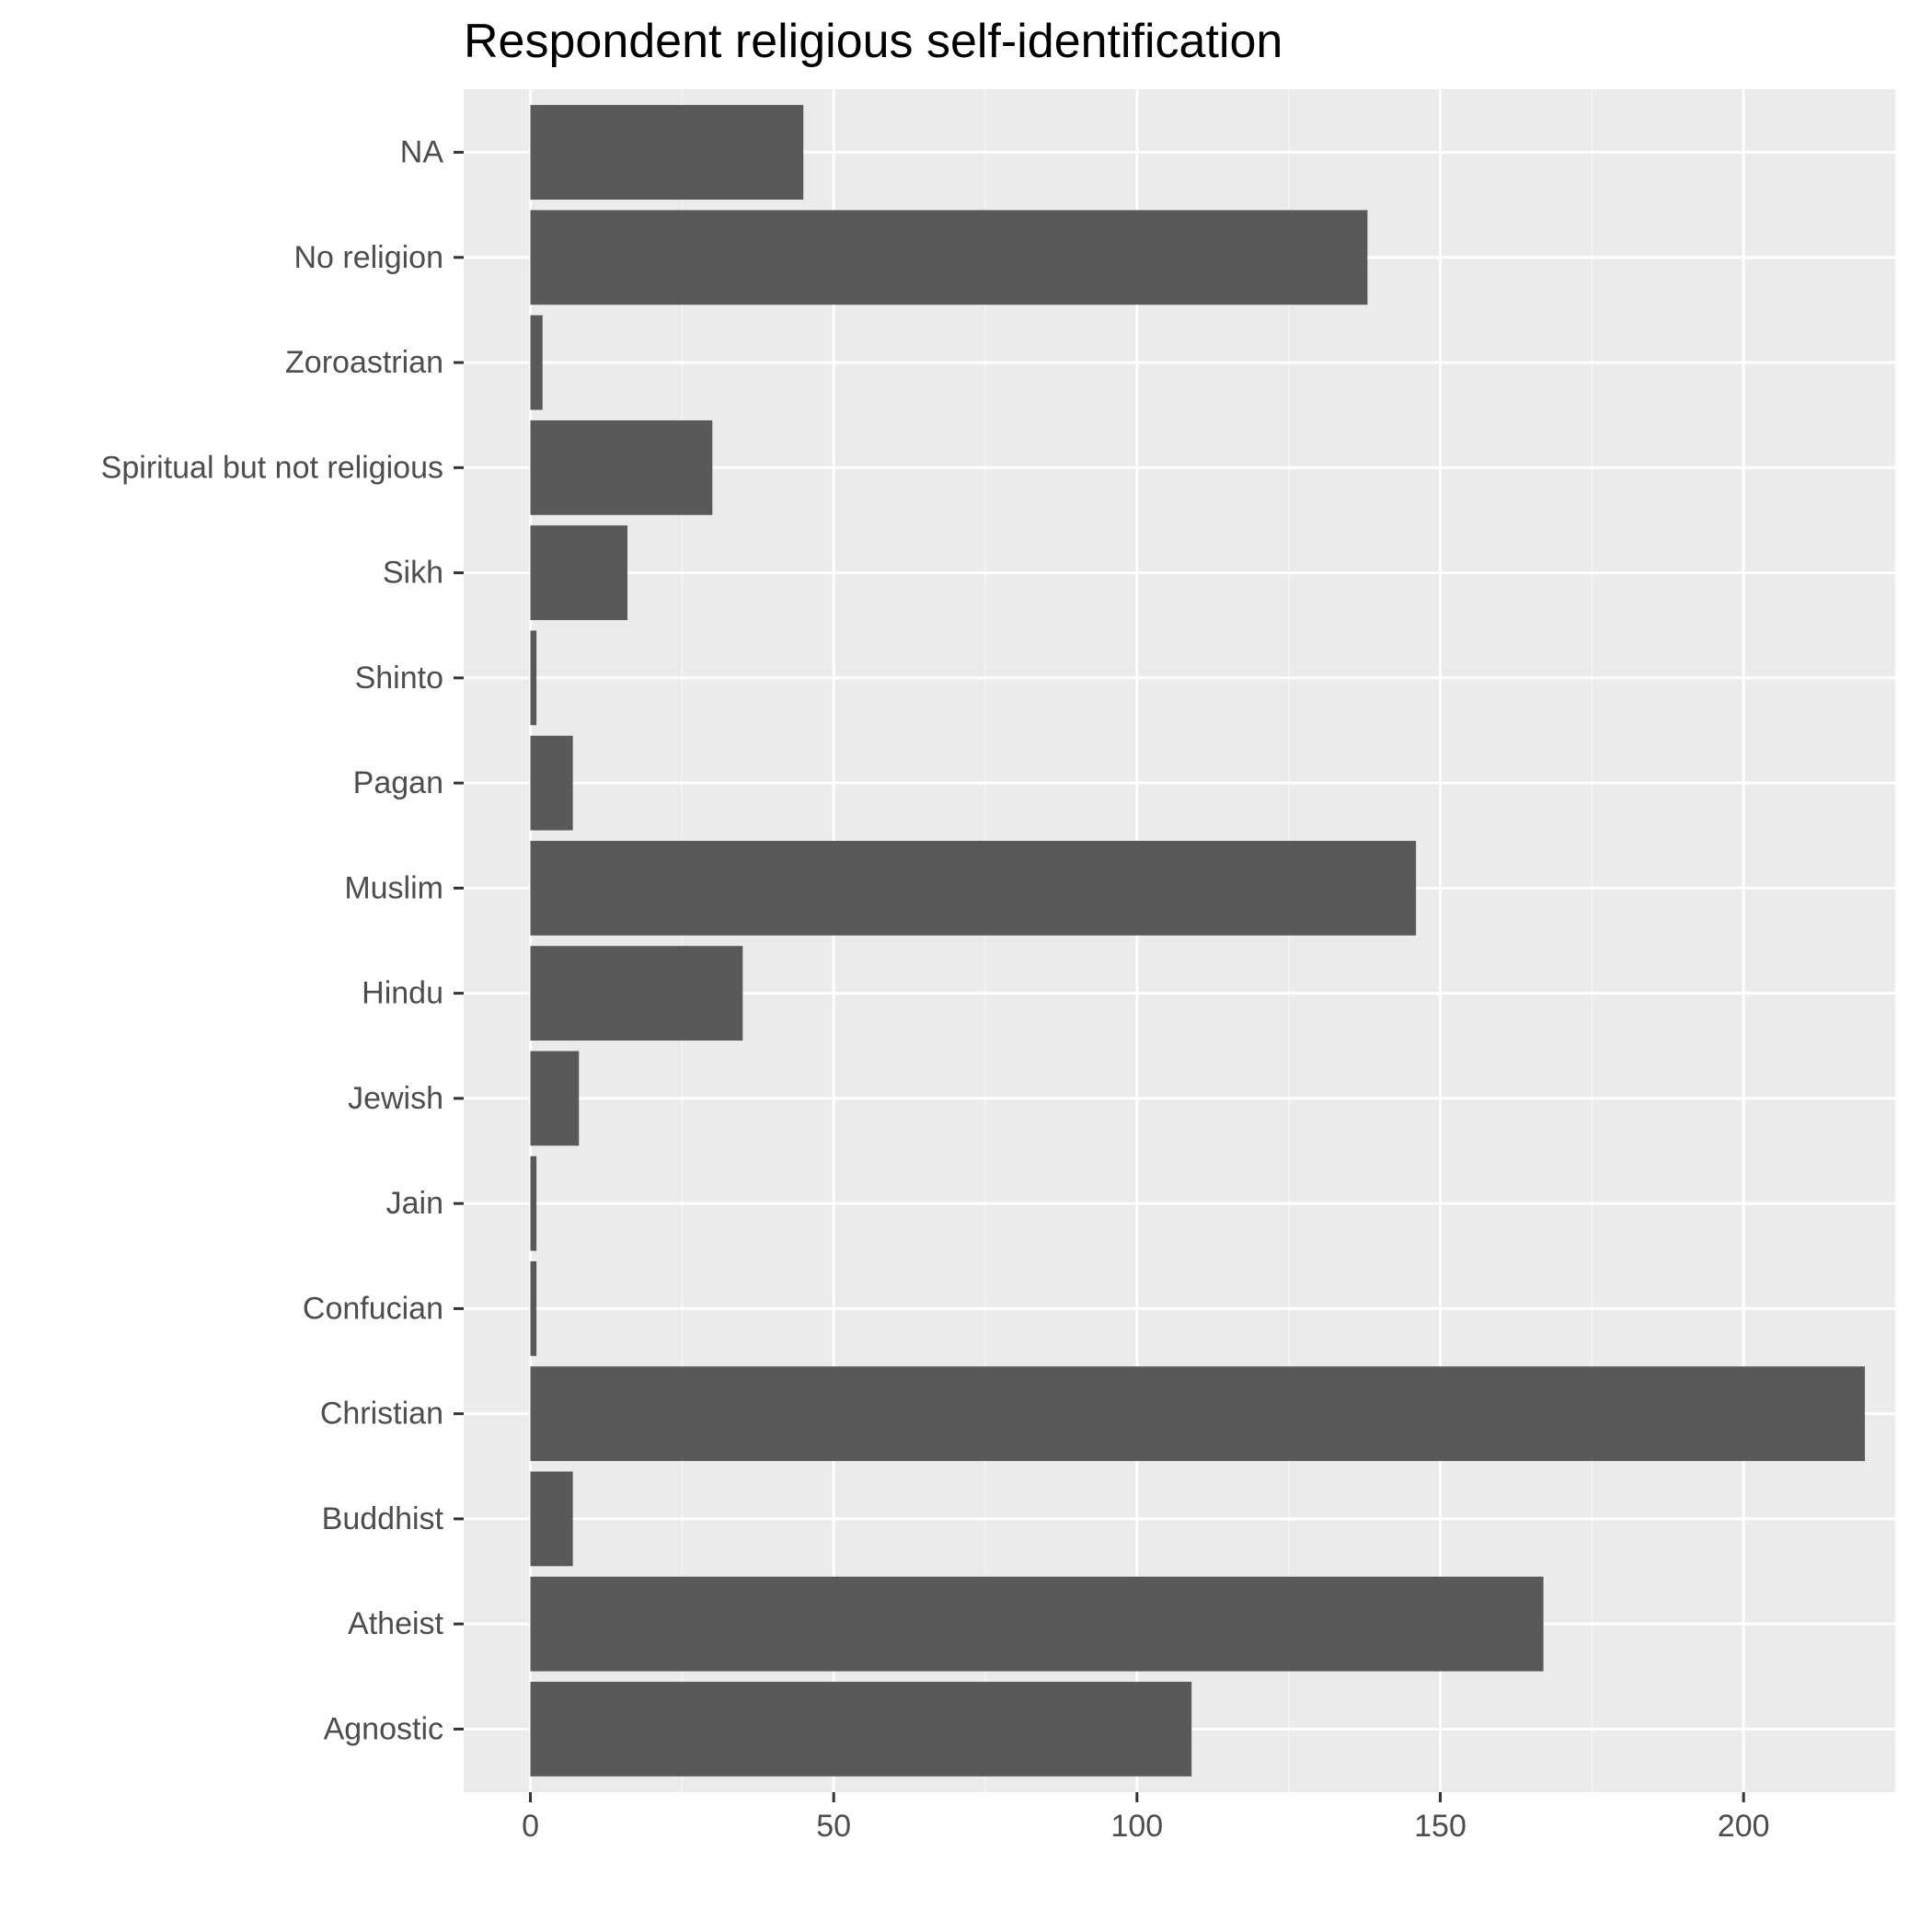 Image resolution: width=1932 pixels, height=1932 pixels. I want to click on x-tick-label: 200, so click(1744, 1826).